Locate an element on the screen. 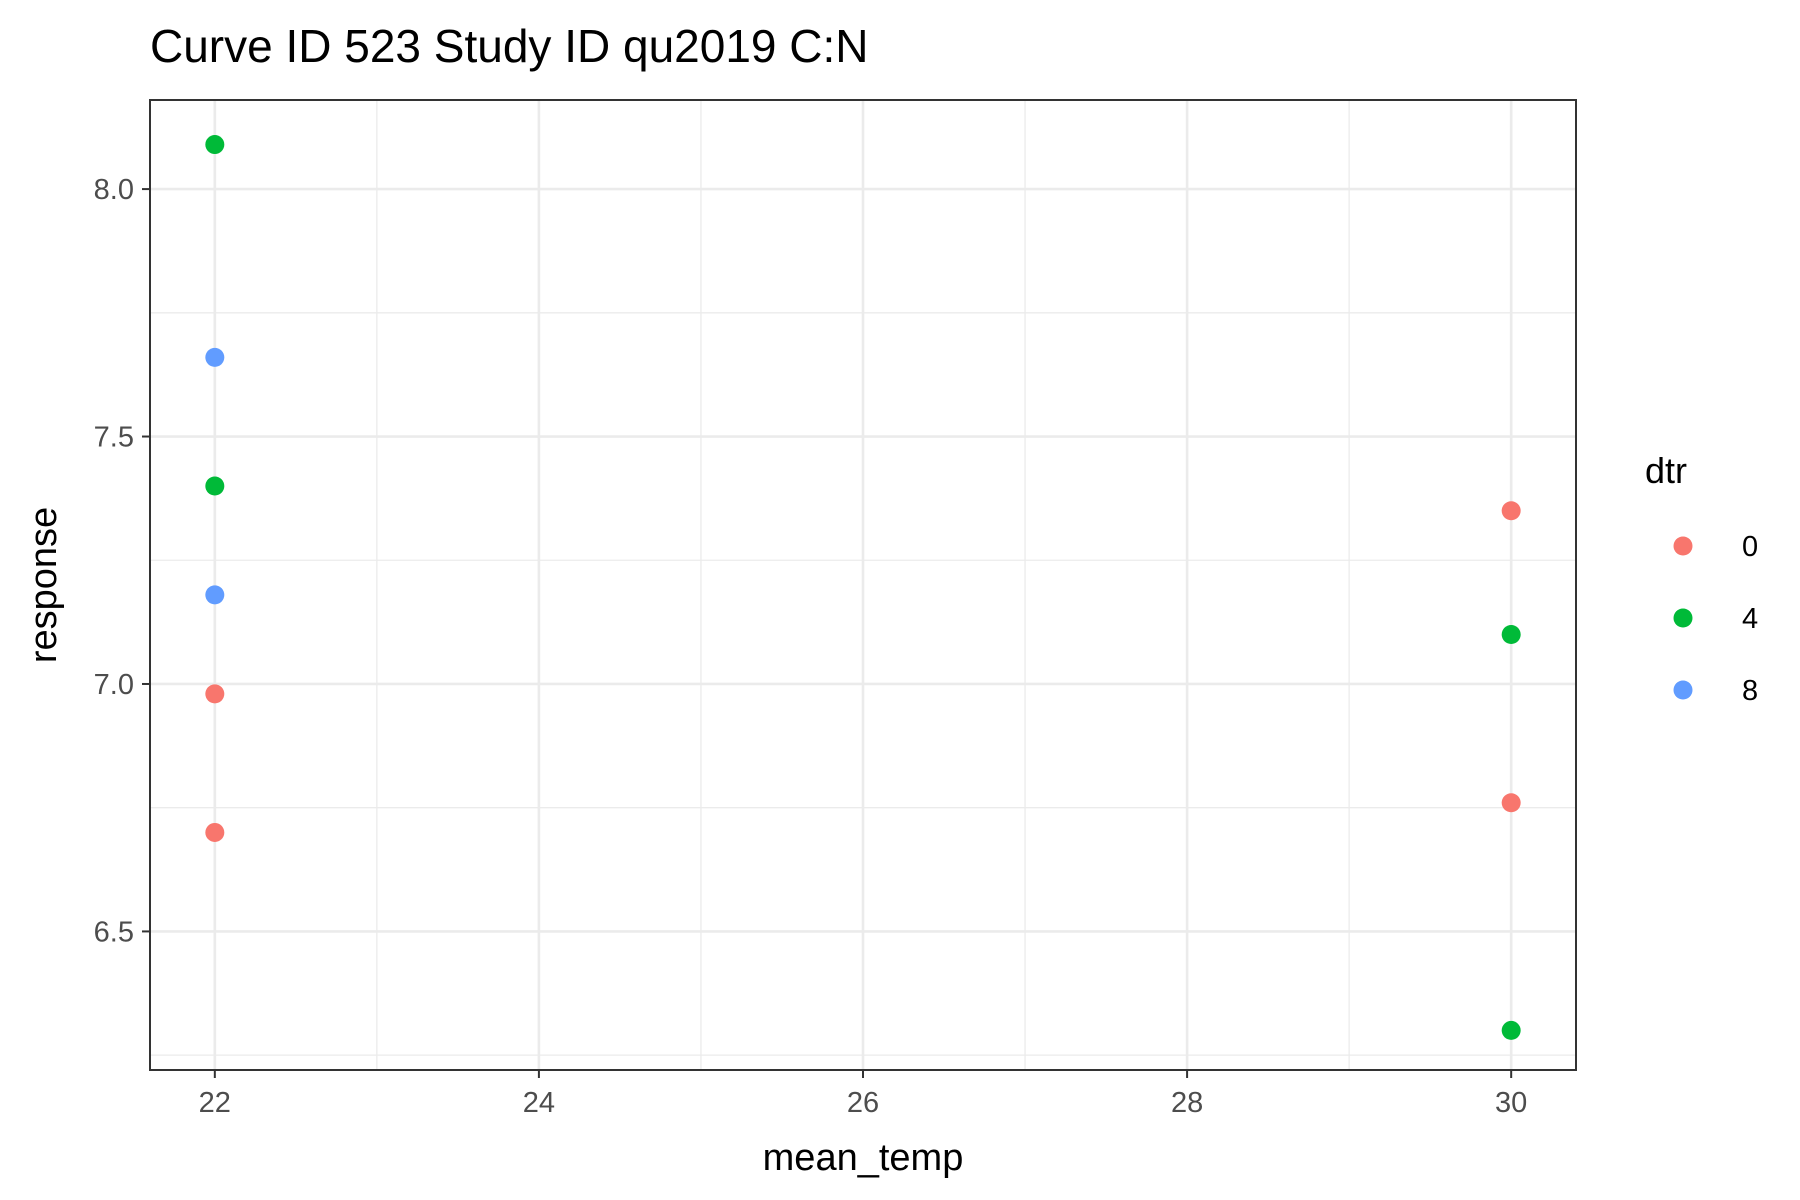 The height and width of the screenshot is (1200, 1800). x-tick-label: 24 is located at coordinates (539, 1103).